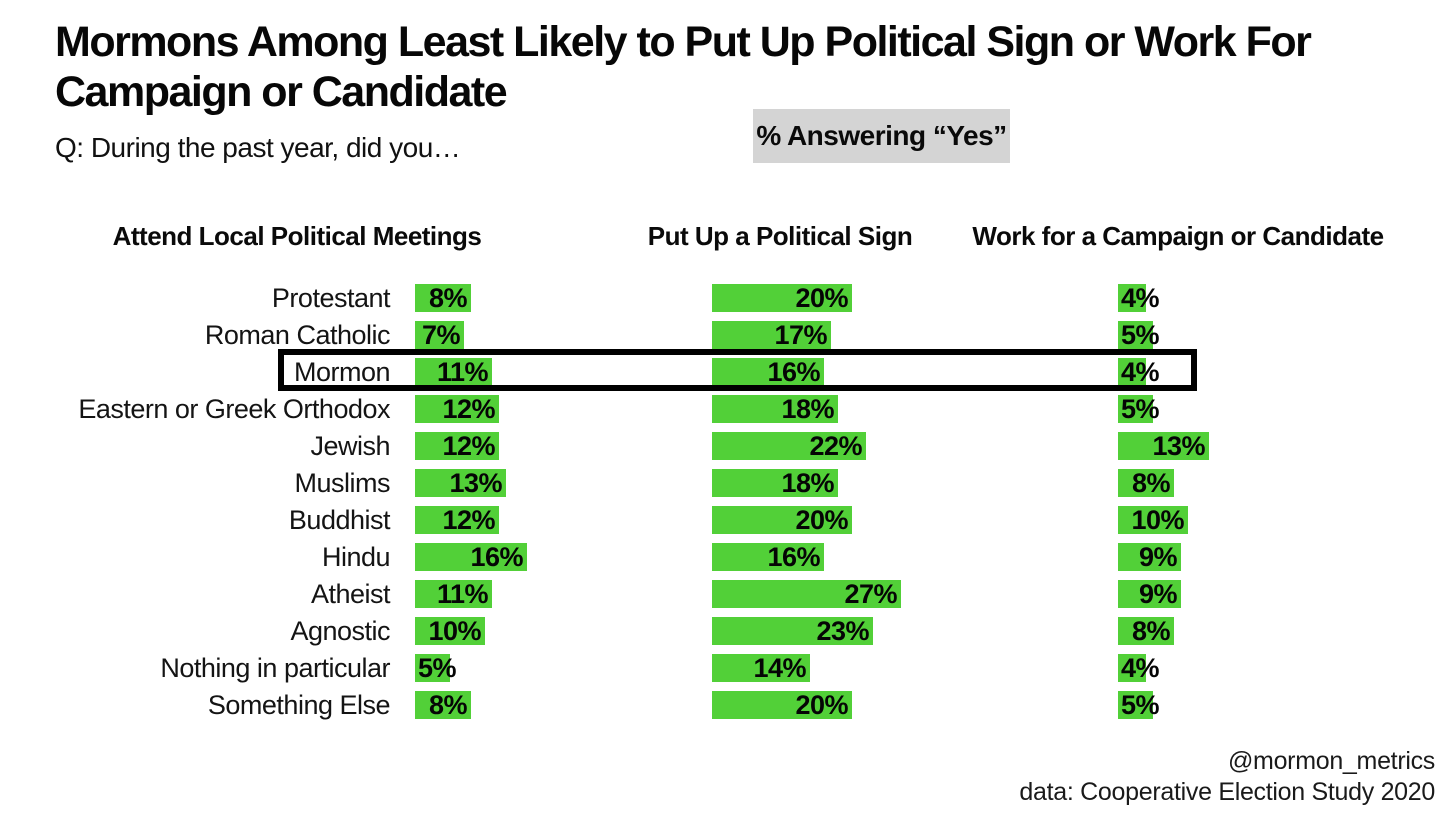 The width and height of the screenshot is (1456, 819). What do you see at coordinates (342, 372) in the screenshot?
I see `category-label: Mormon` at bounding box center [342, 372].